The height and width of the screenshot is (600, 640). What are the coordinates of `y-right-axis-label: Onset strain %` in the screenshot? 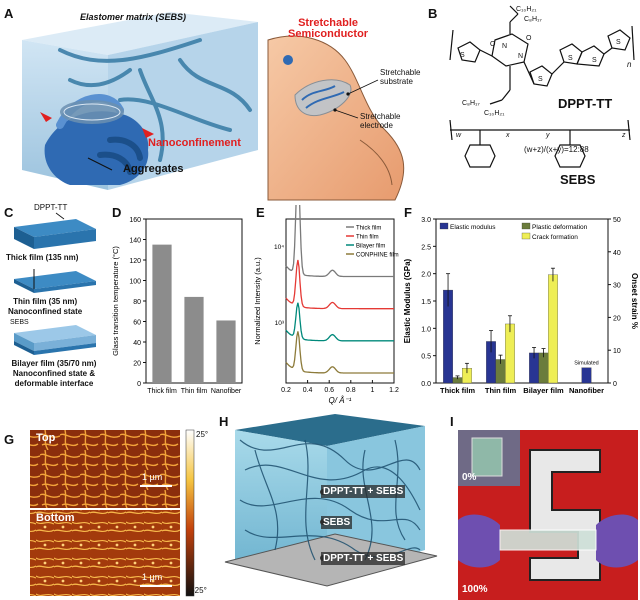 It's located at (634, 301).